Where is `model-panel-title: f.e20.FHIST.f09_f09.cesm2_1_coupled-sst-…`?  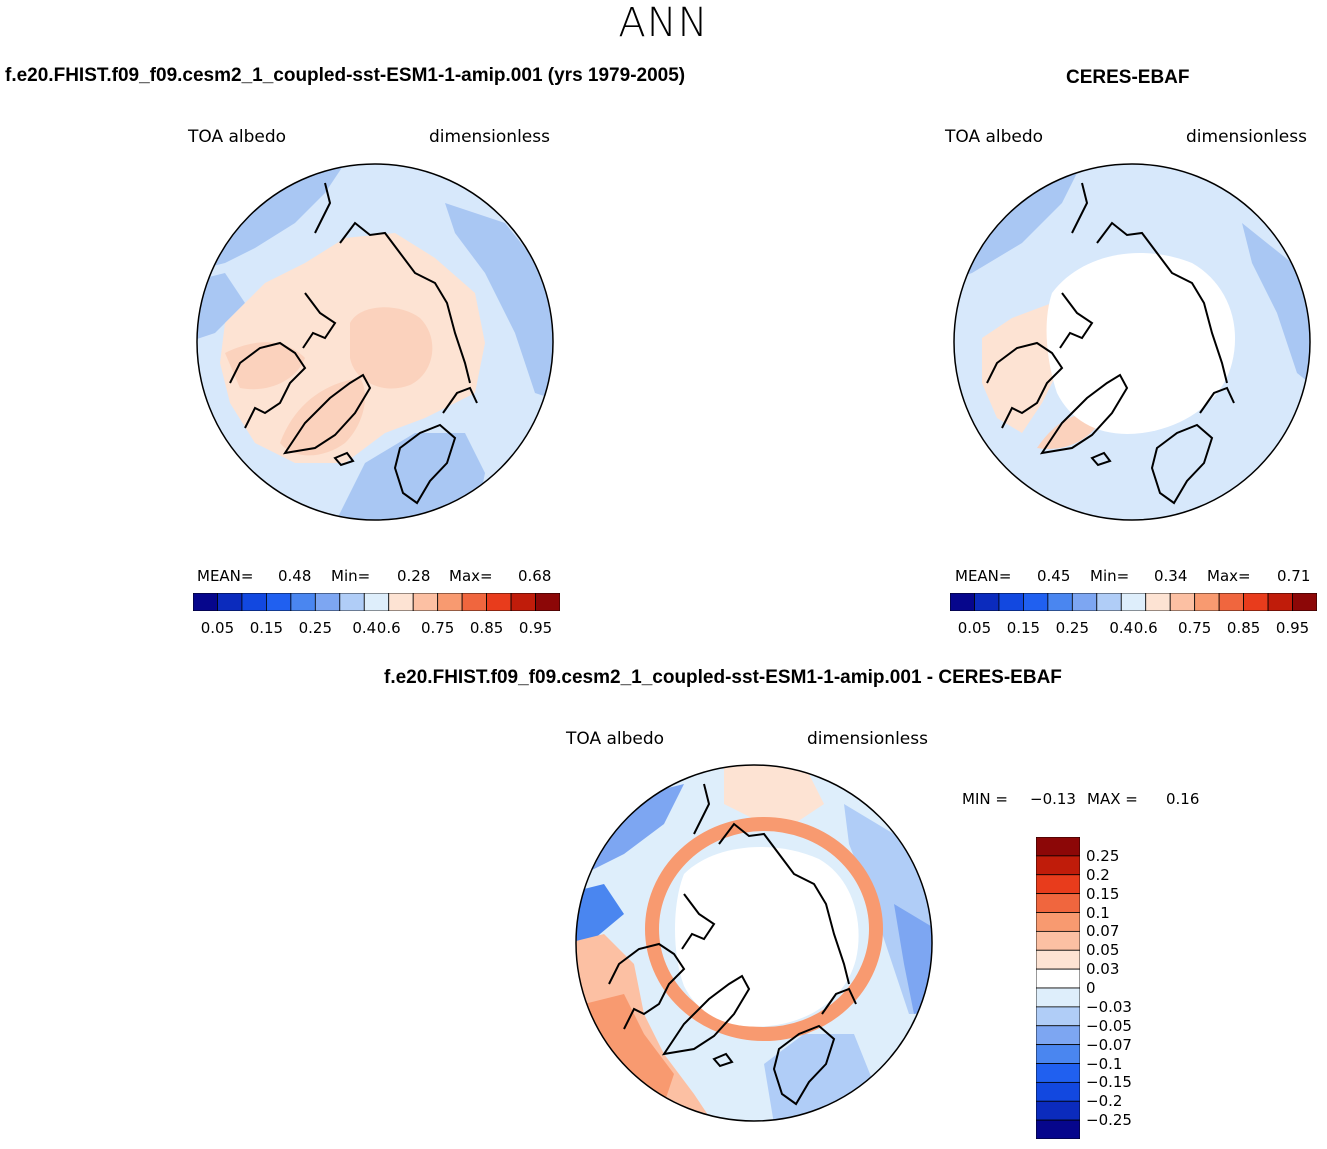 model-panel-title: f.e20.FHIST.f09_f09.cesm2_1_coupled-sst-… is located at coordinates (345, 75).